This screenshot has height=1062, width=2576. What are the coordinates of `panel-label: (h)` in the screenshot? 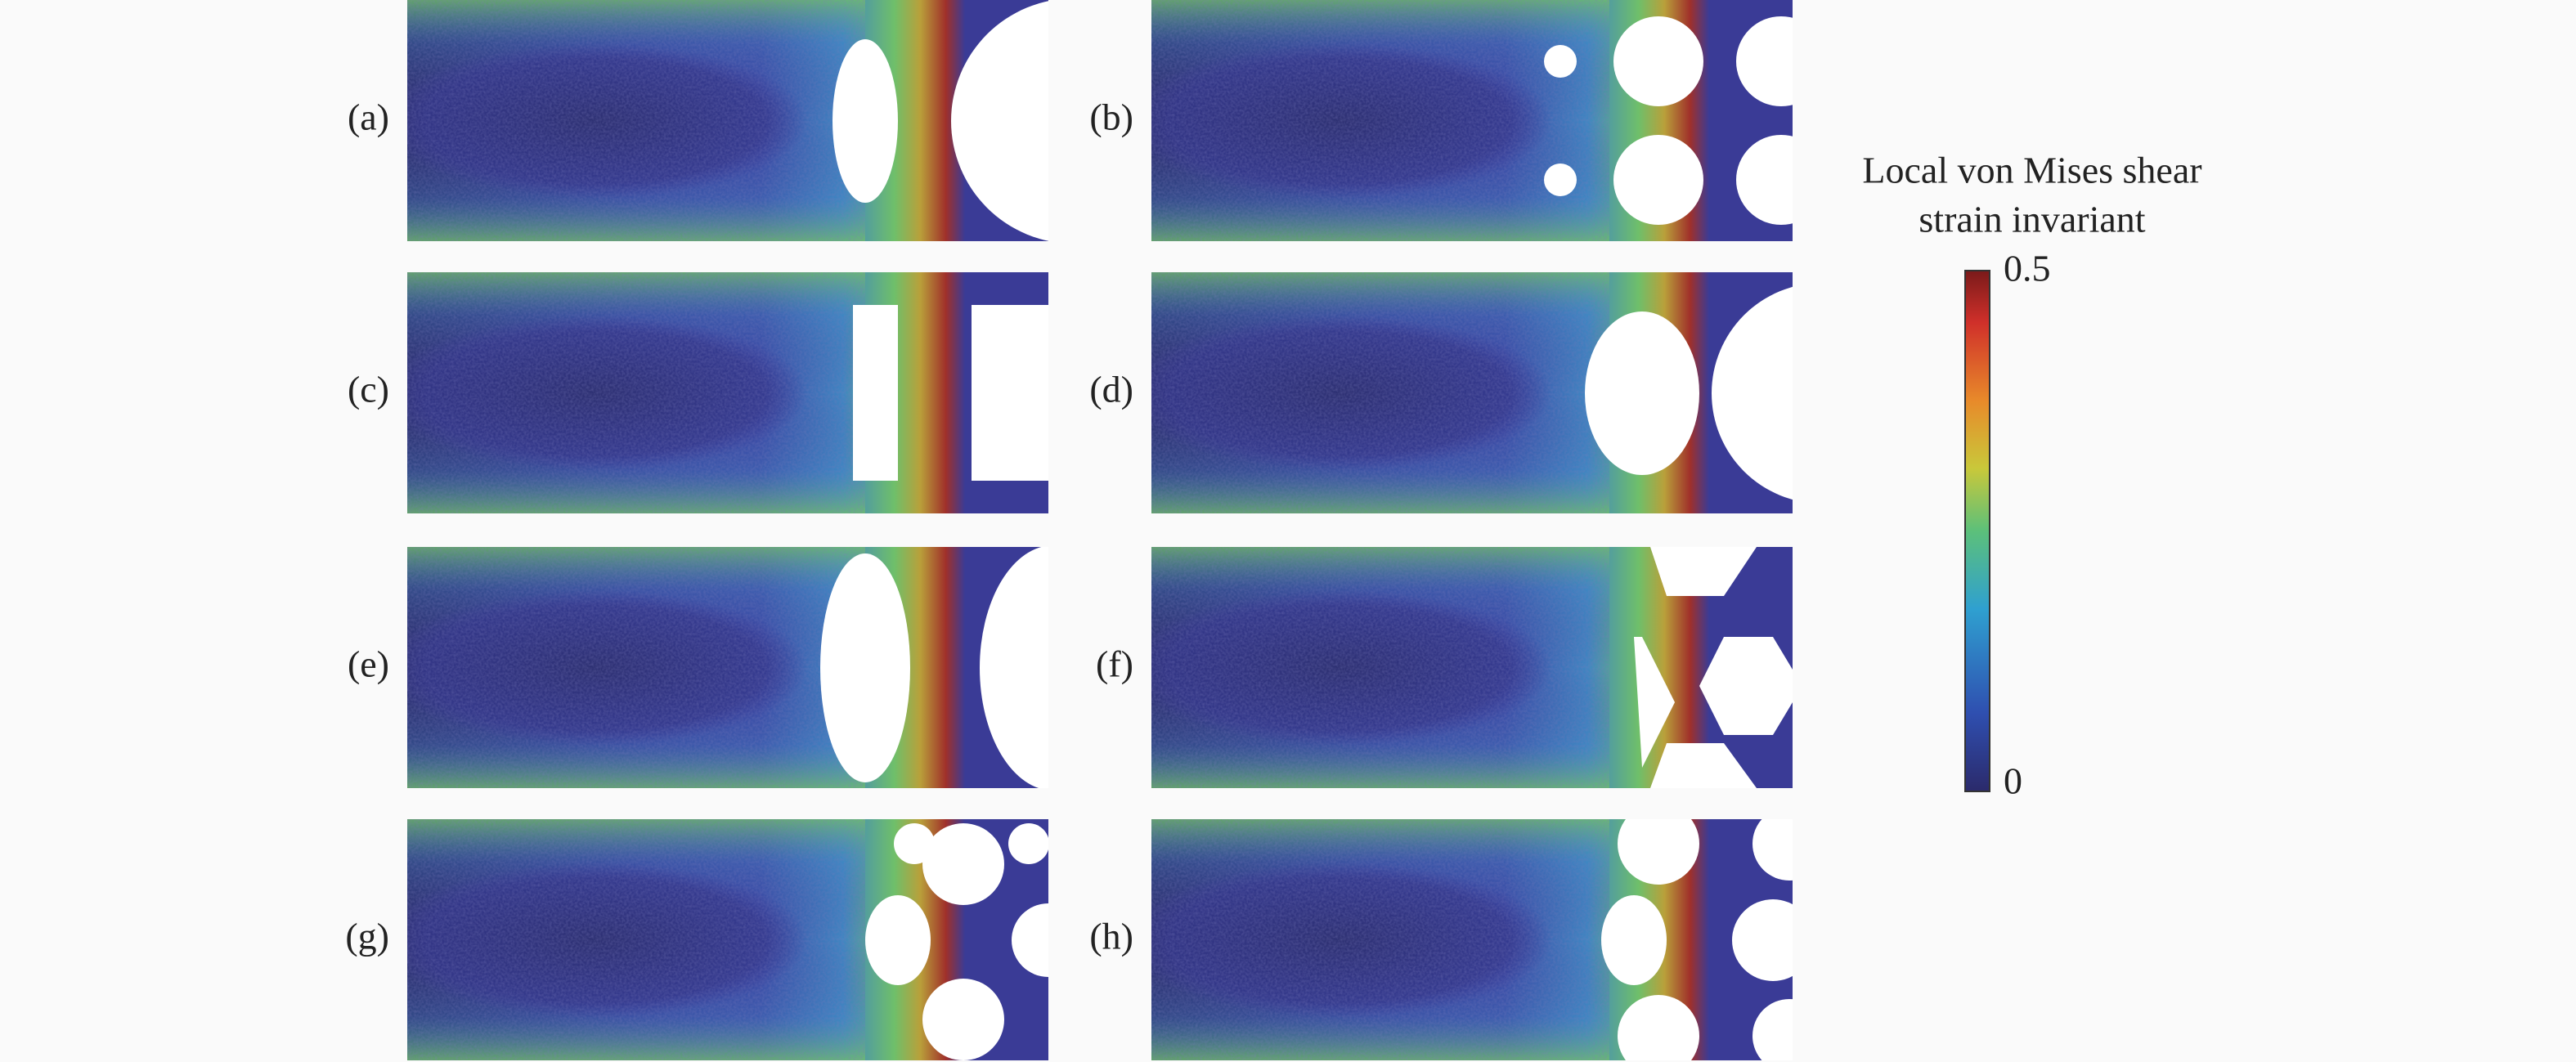 It's located at (1111, 936).